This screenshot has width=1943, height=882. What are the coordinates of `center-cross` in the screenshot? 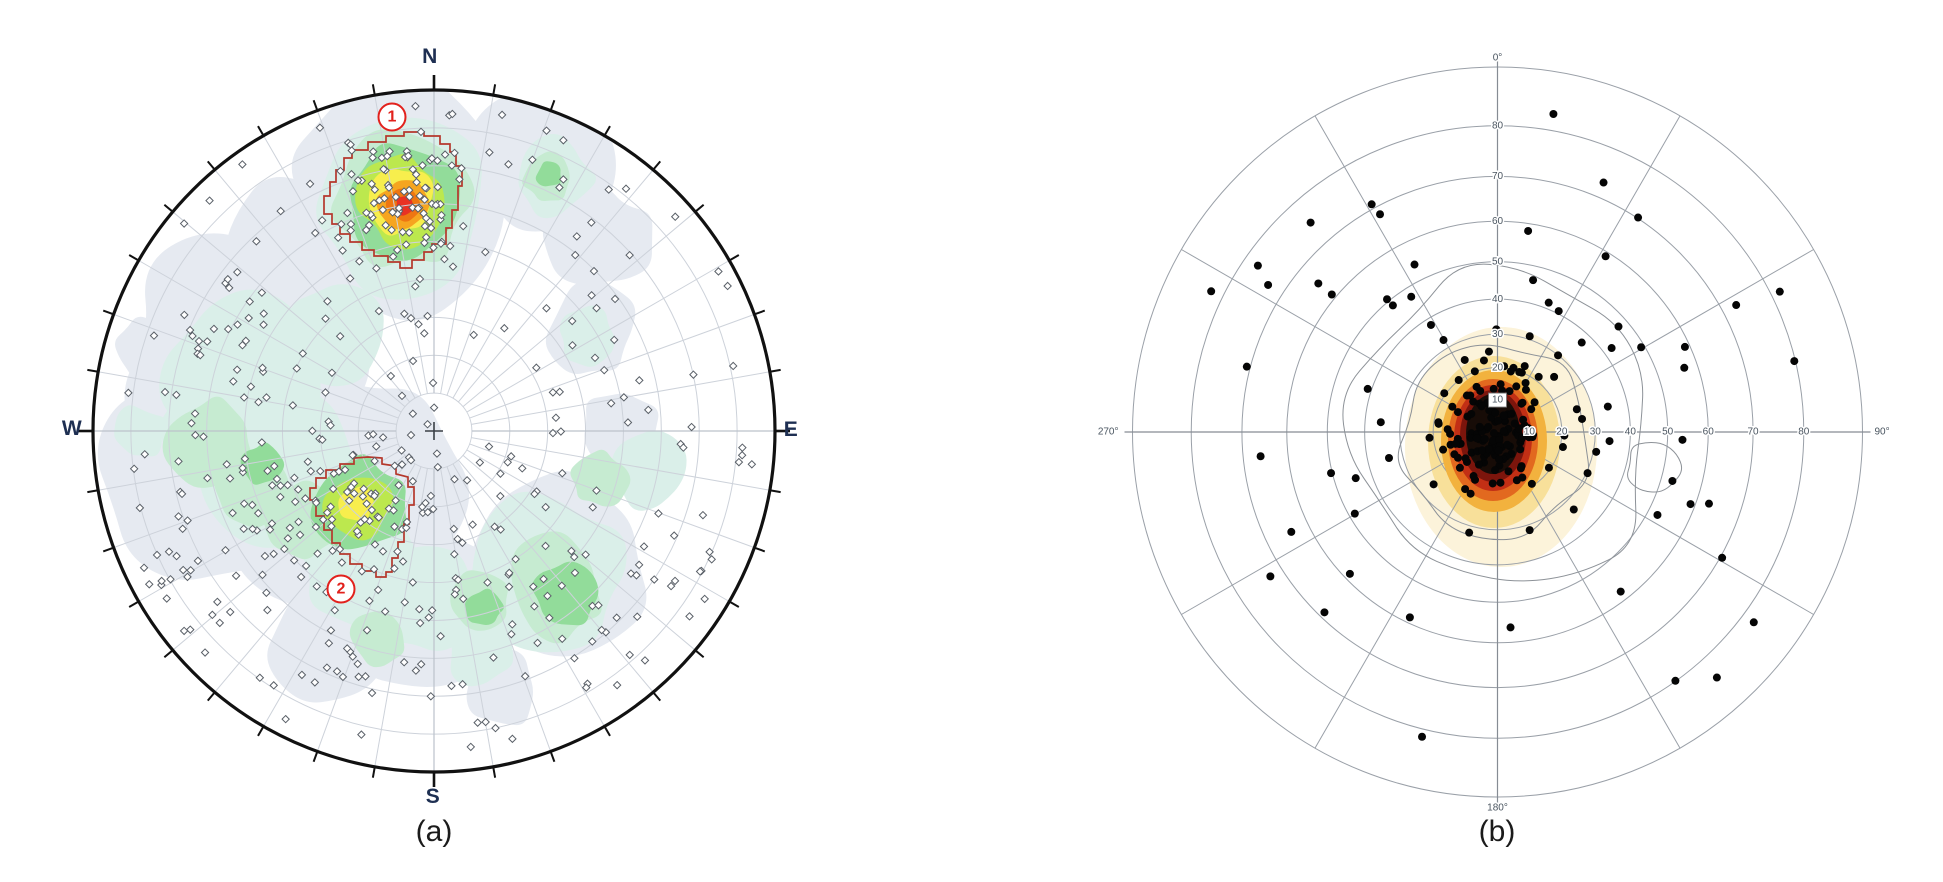 It's located at (434, 431).